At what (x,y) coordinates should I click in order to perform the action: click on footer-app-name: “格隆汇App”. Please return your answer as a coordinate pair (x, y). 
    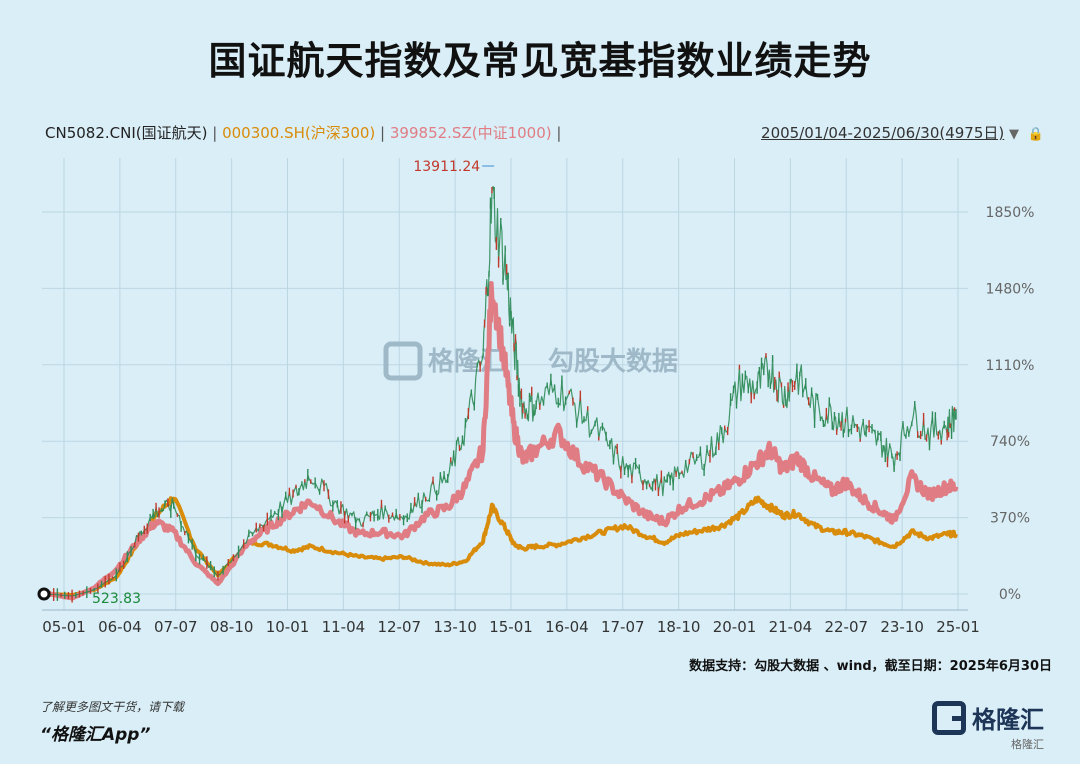
    Looking at the image, I should click on (95, 735).